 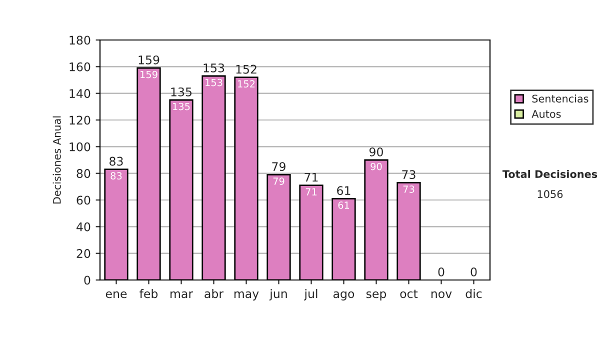 I want to click on y-tick-label: 120, so click(x=80, y=120).